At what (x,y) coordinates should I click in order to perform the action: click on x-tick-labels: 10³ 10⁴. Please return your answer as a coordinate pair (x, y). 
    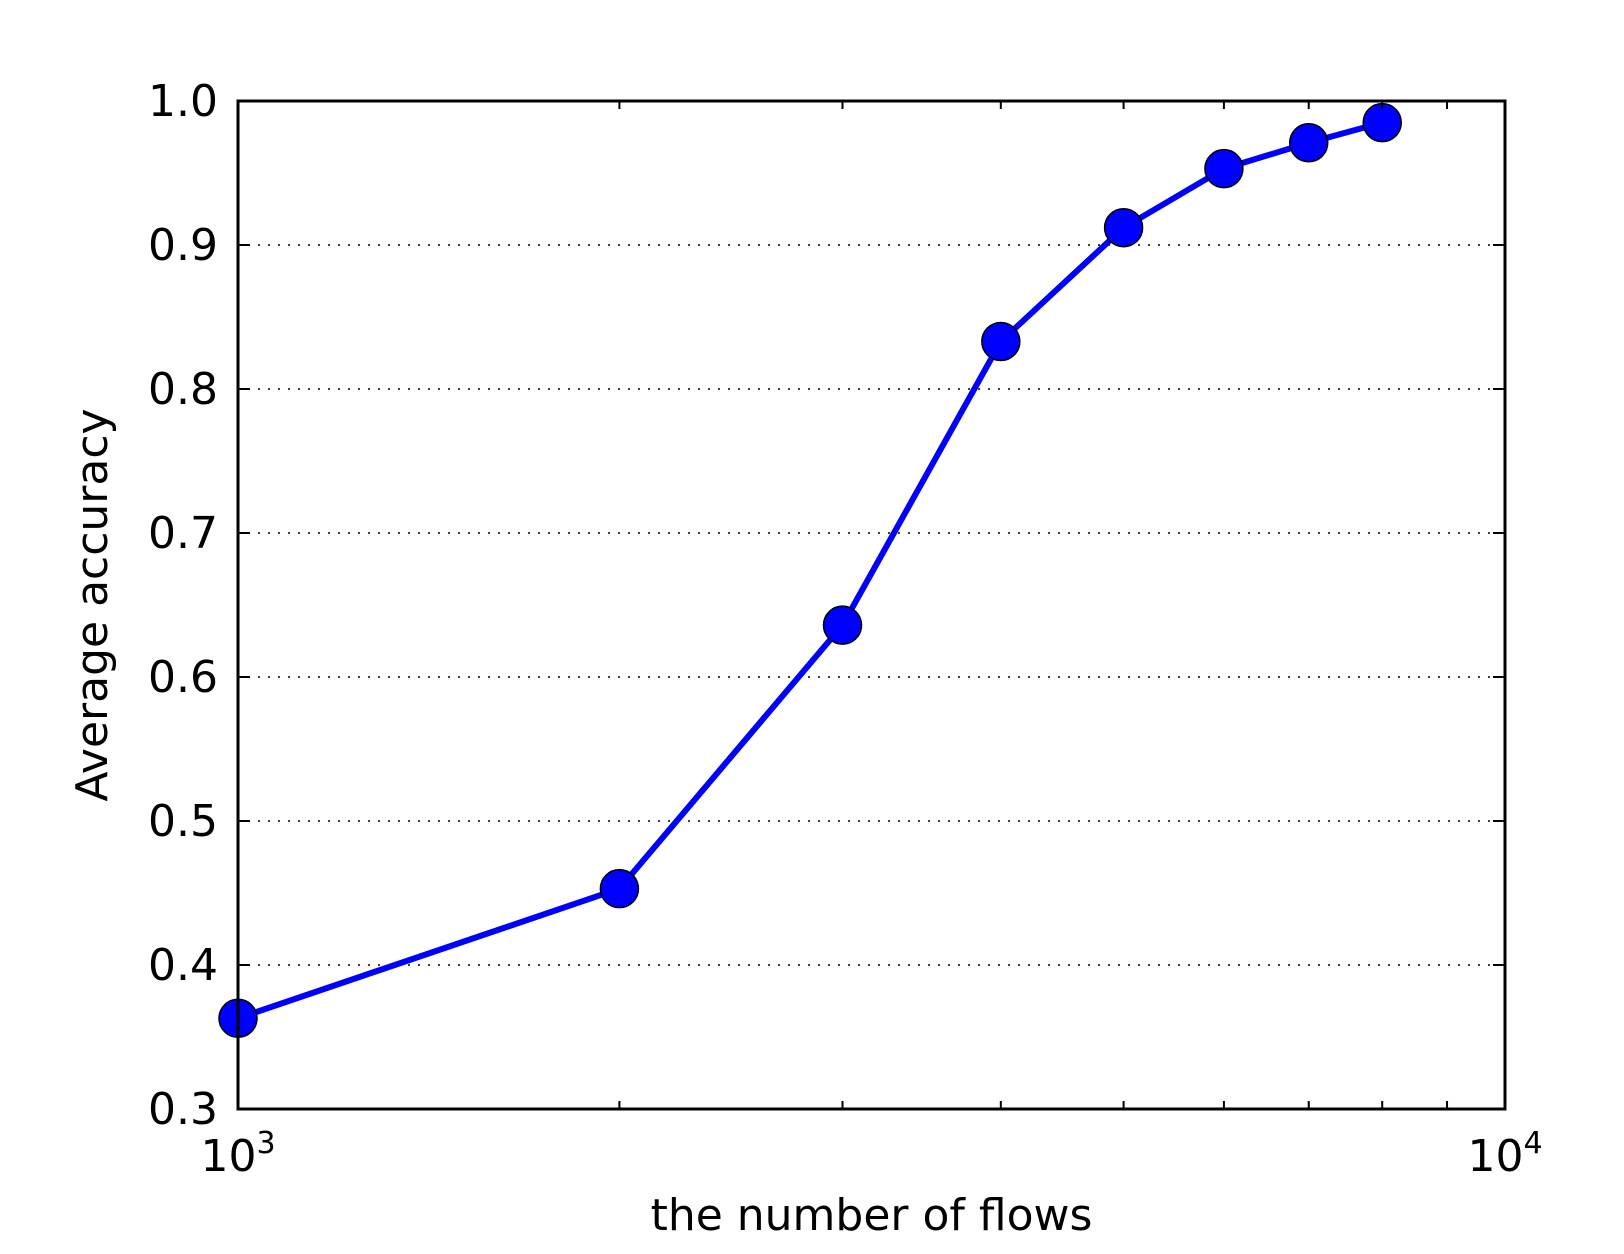
    Looking at the image, I should click on (871, 1154).